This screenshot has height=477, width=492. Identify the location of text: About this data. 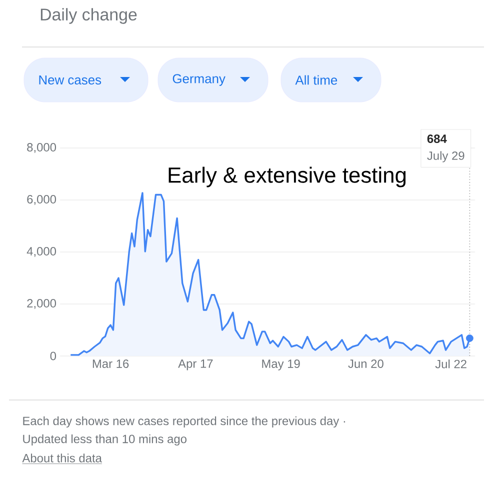
(62, 458).